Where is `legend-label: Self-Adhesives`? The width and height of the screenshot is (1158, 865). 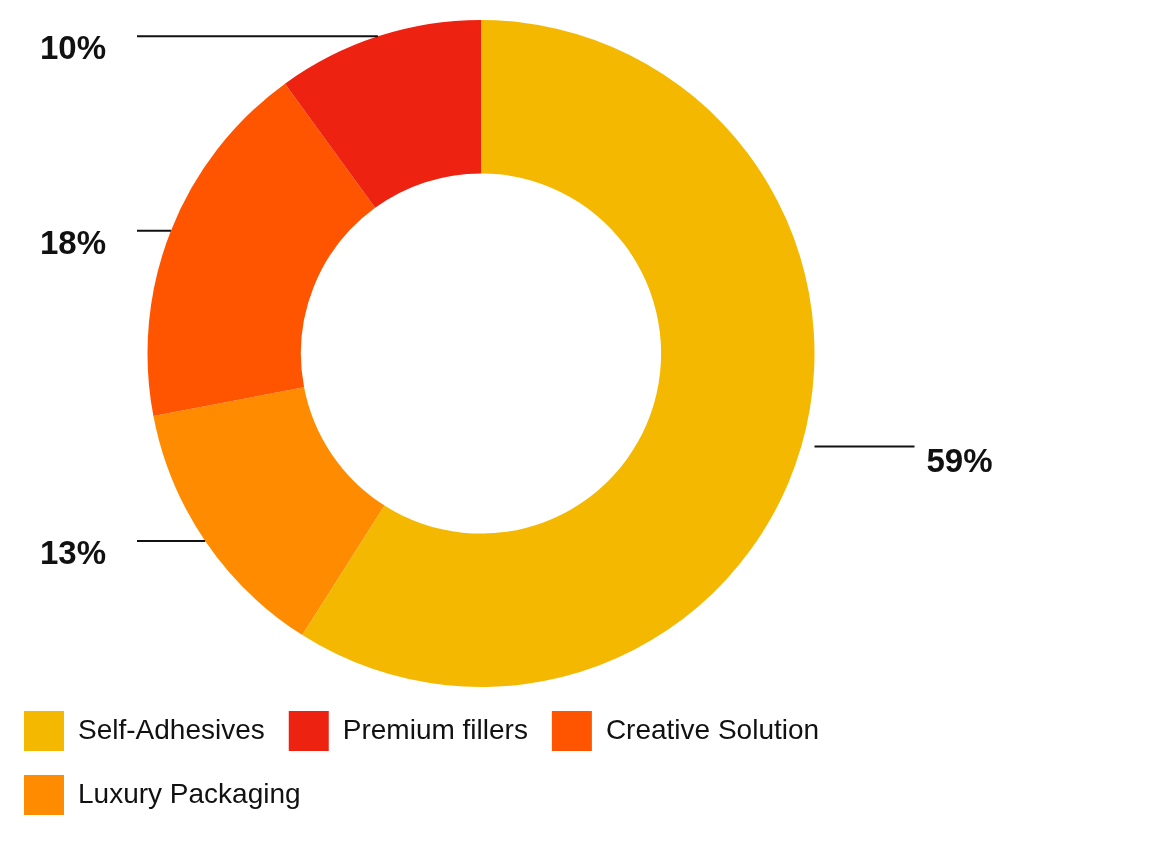 legend-label: Self-Adhesives is located at coordinates (171, 729).